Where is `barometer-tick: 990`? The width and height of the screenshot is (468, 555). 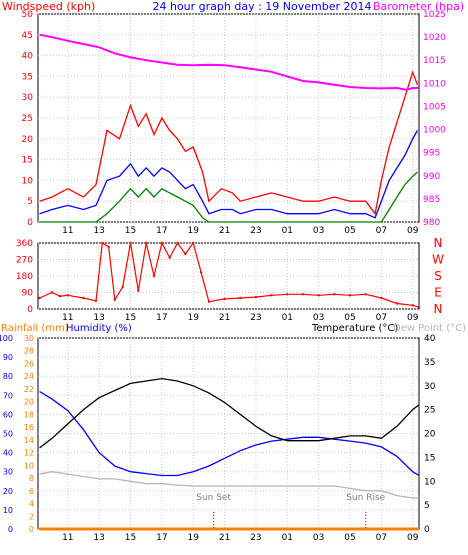 barometer-tick: 990 is located at coordinates (431, 177).